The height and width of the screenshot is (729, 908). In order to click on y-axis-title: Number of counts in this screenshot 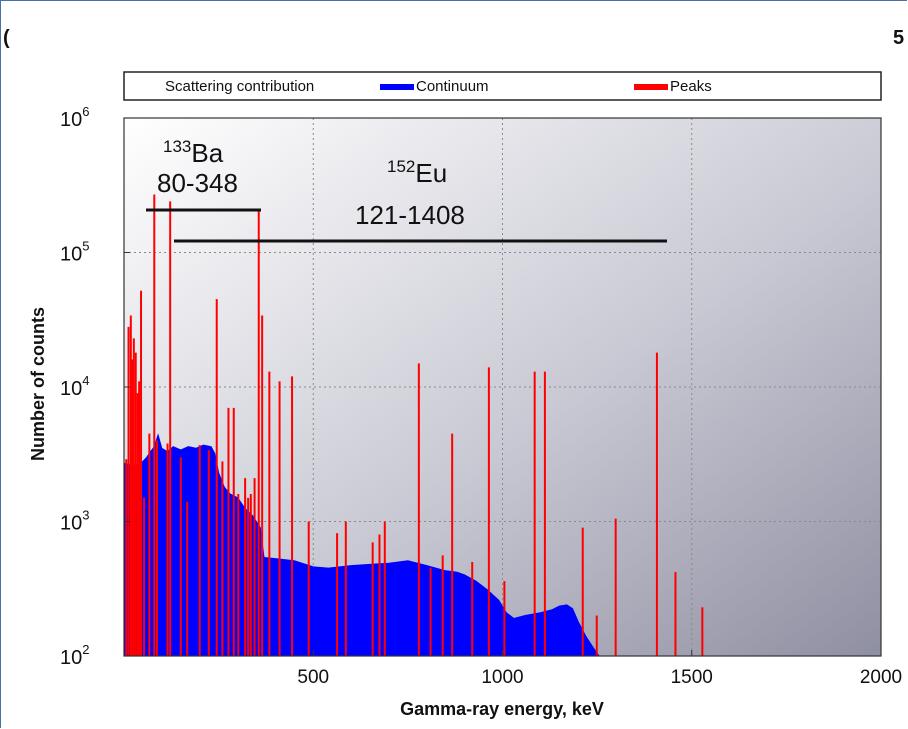, I will do `click(38, 384)`.